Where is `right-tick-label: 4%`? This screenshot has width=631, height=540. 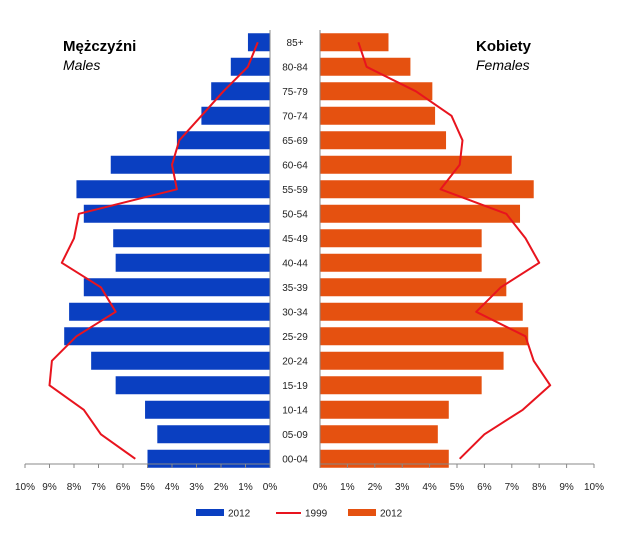
right-tick-label: 4% is located at coordinates (429, 487).